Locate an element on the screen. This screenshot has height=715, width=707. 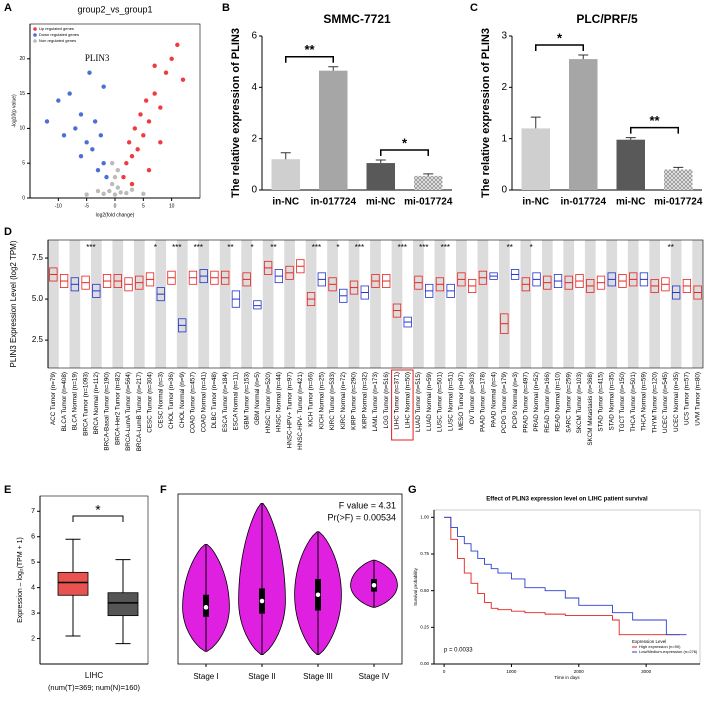
x-tick-label: THCA Normal (n=59) is located at coordinates (644, 401).